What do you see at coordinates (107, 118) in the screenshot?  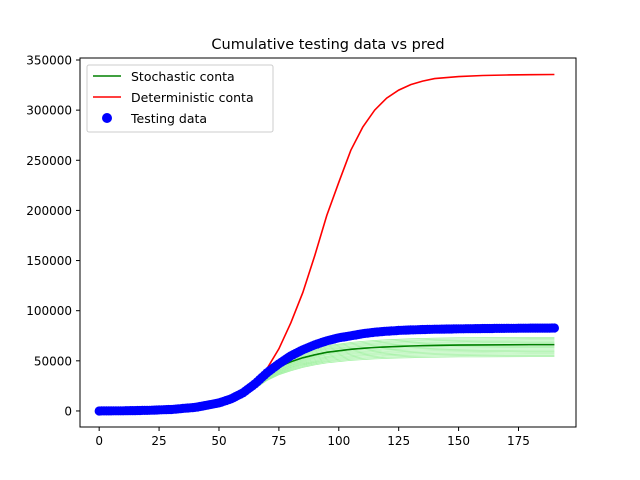 I see `legend-swatch-testing` at bounding box center [107, 118].